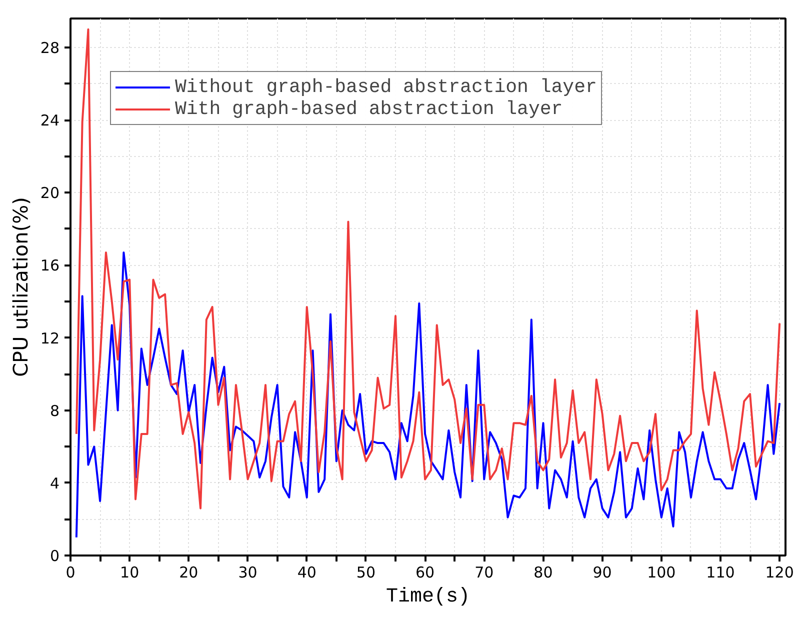  I want to click on x-tick-label: 100, so click(661, 573).